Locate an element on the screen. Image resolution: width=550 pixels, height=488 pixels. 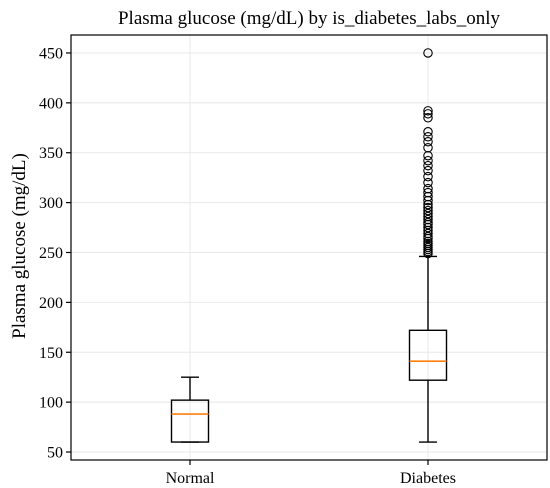
y-tick-label: 350 is located at coordinates (51, 153).